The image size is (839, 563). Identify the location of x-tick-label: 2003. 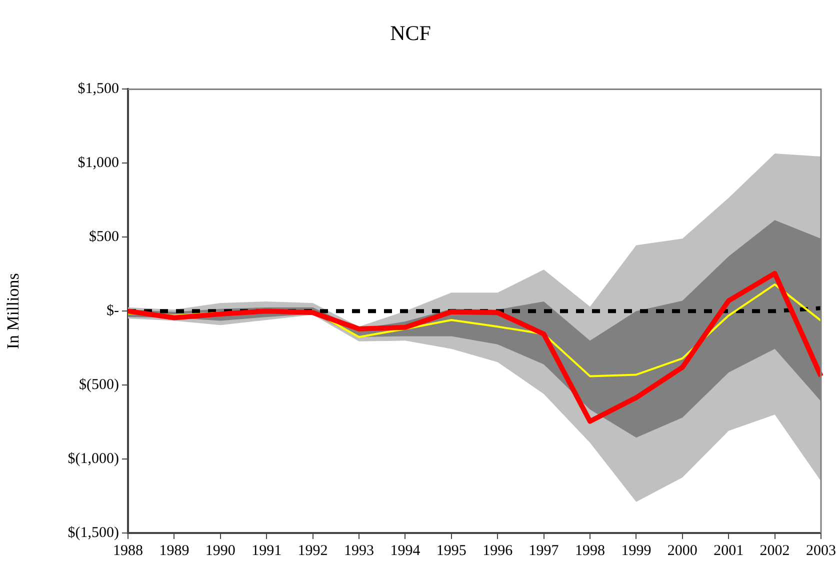
(821, 550).